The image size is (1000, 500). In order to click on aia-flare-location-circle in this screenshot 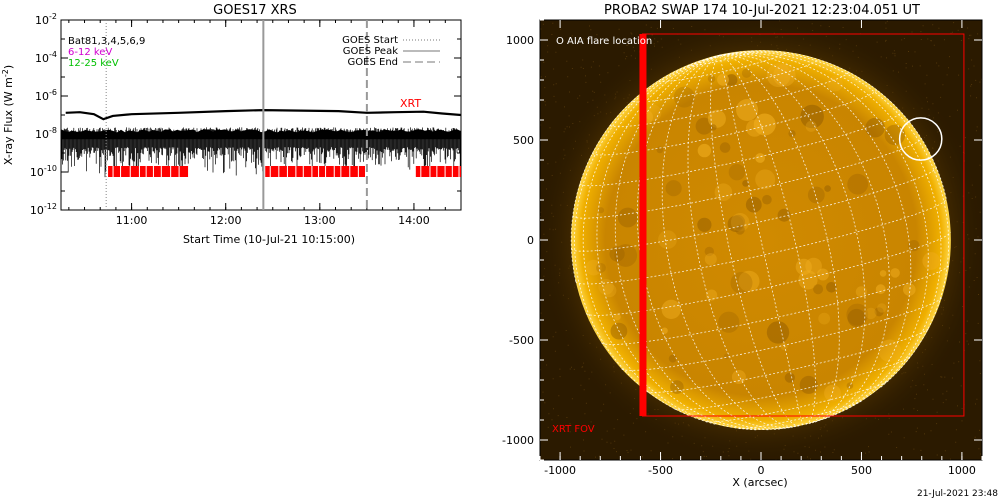, I will do `click(920, 139)`.